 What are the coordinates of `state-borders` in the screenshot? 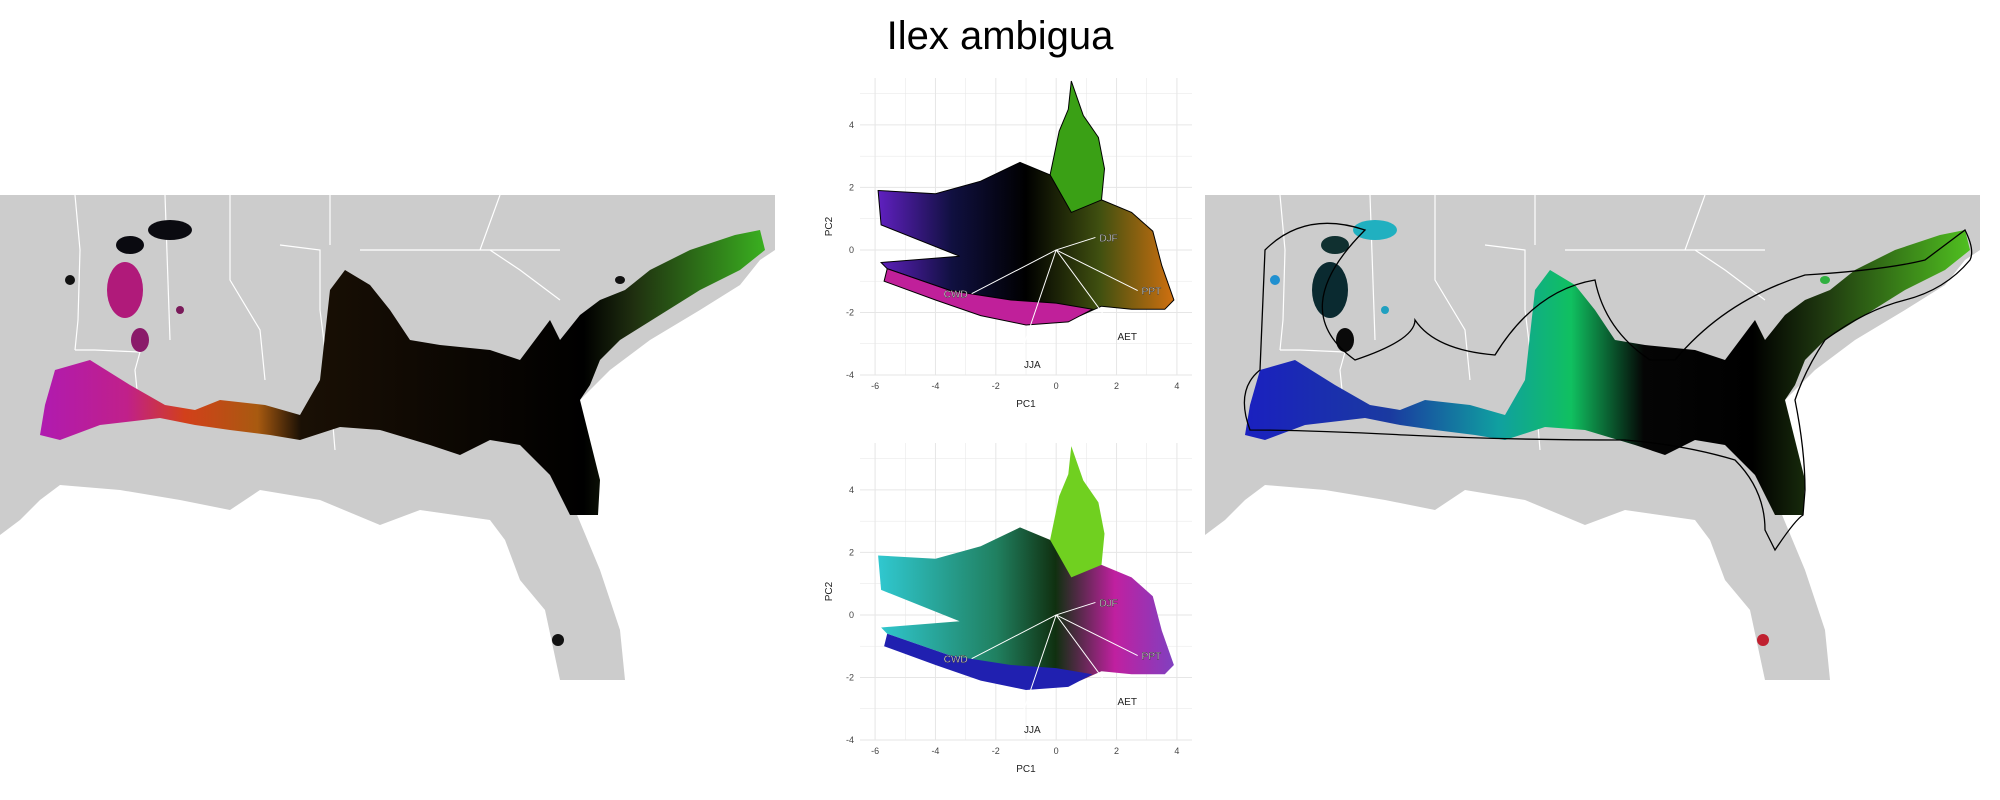 It's located at (317, 322).